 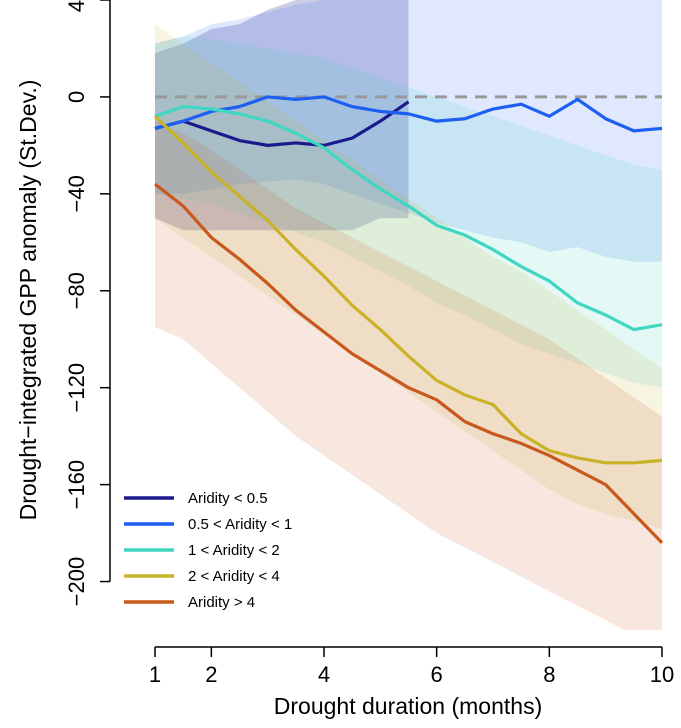 What do you see at coordinates (437, 674) in the screenshot?
I see `x-tick-label: 6` at bounding box center [437, 674].